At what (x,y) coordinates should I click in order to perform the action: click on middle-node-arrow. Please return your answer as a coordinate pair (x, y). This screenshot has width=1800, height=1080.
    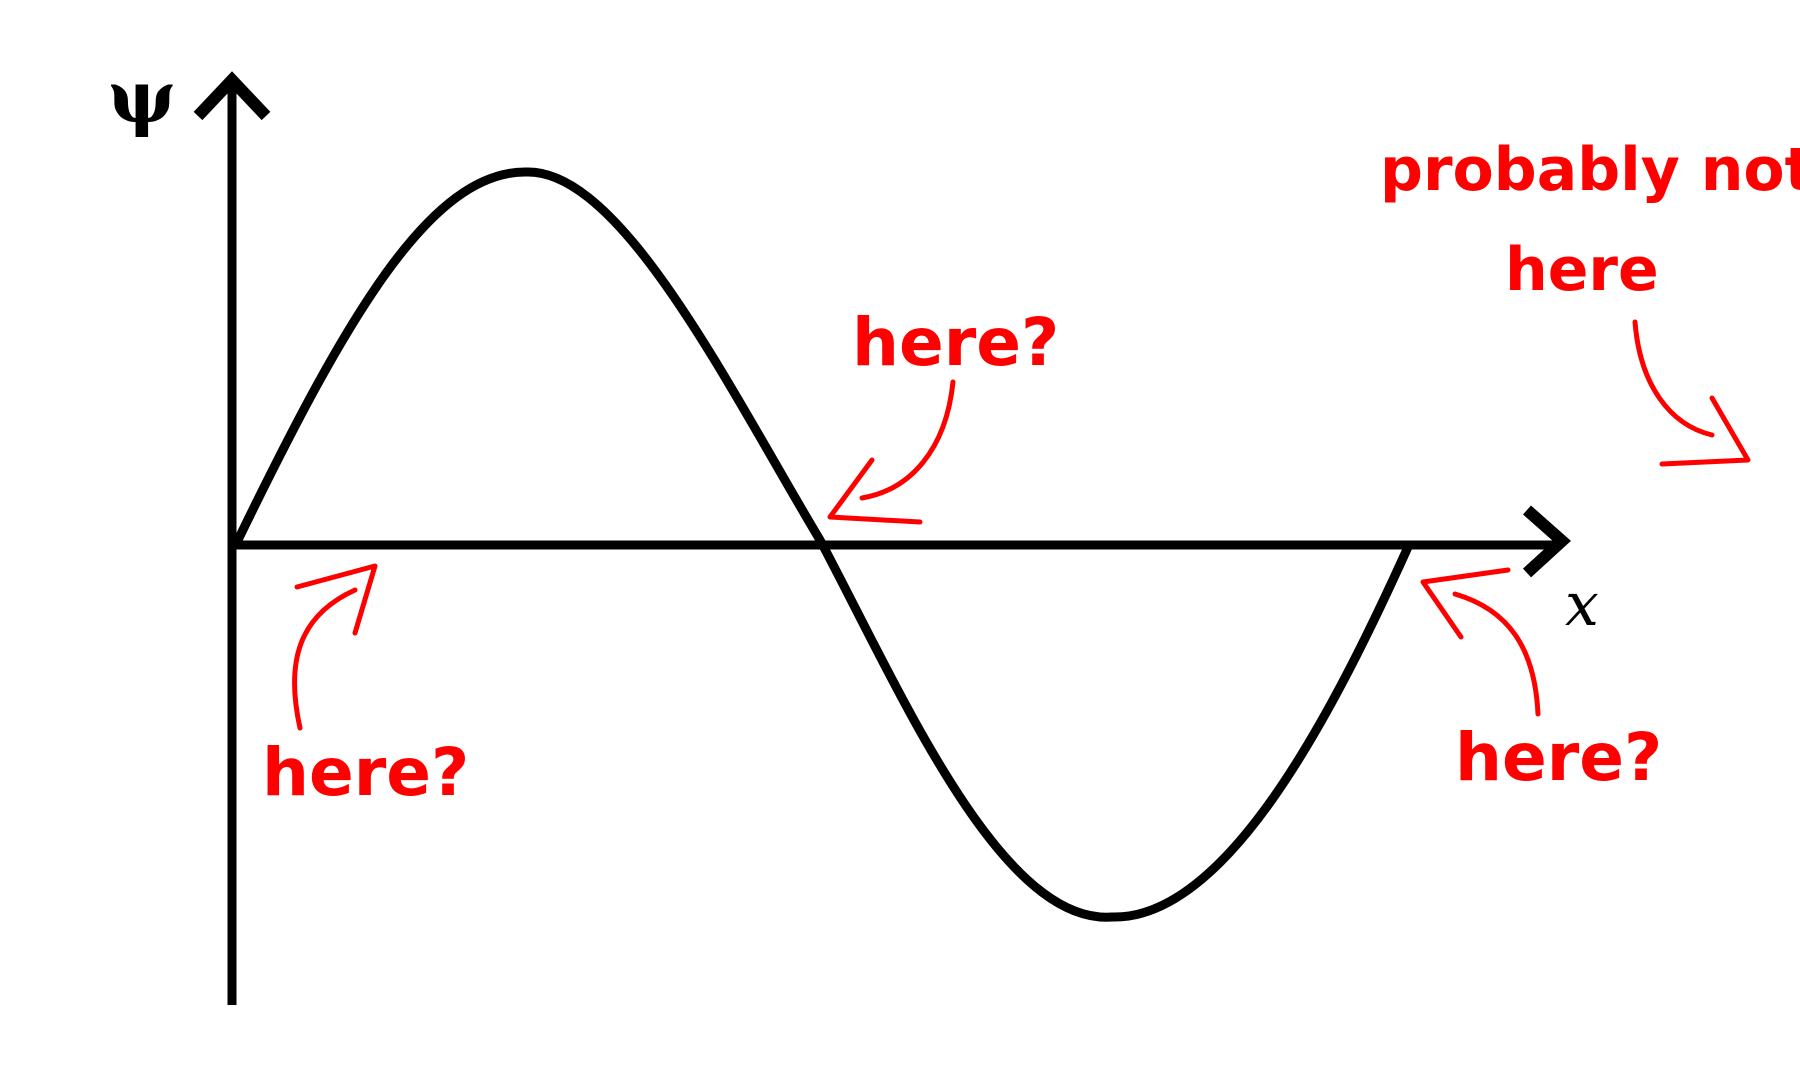
    Looking at the image, I should click on (907, 440).